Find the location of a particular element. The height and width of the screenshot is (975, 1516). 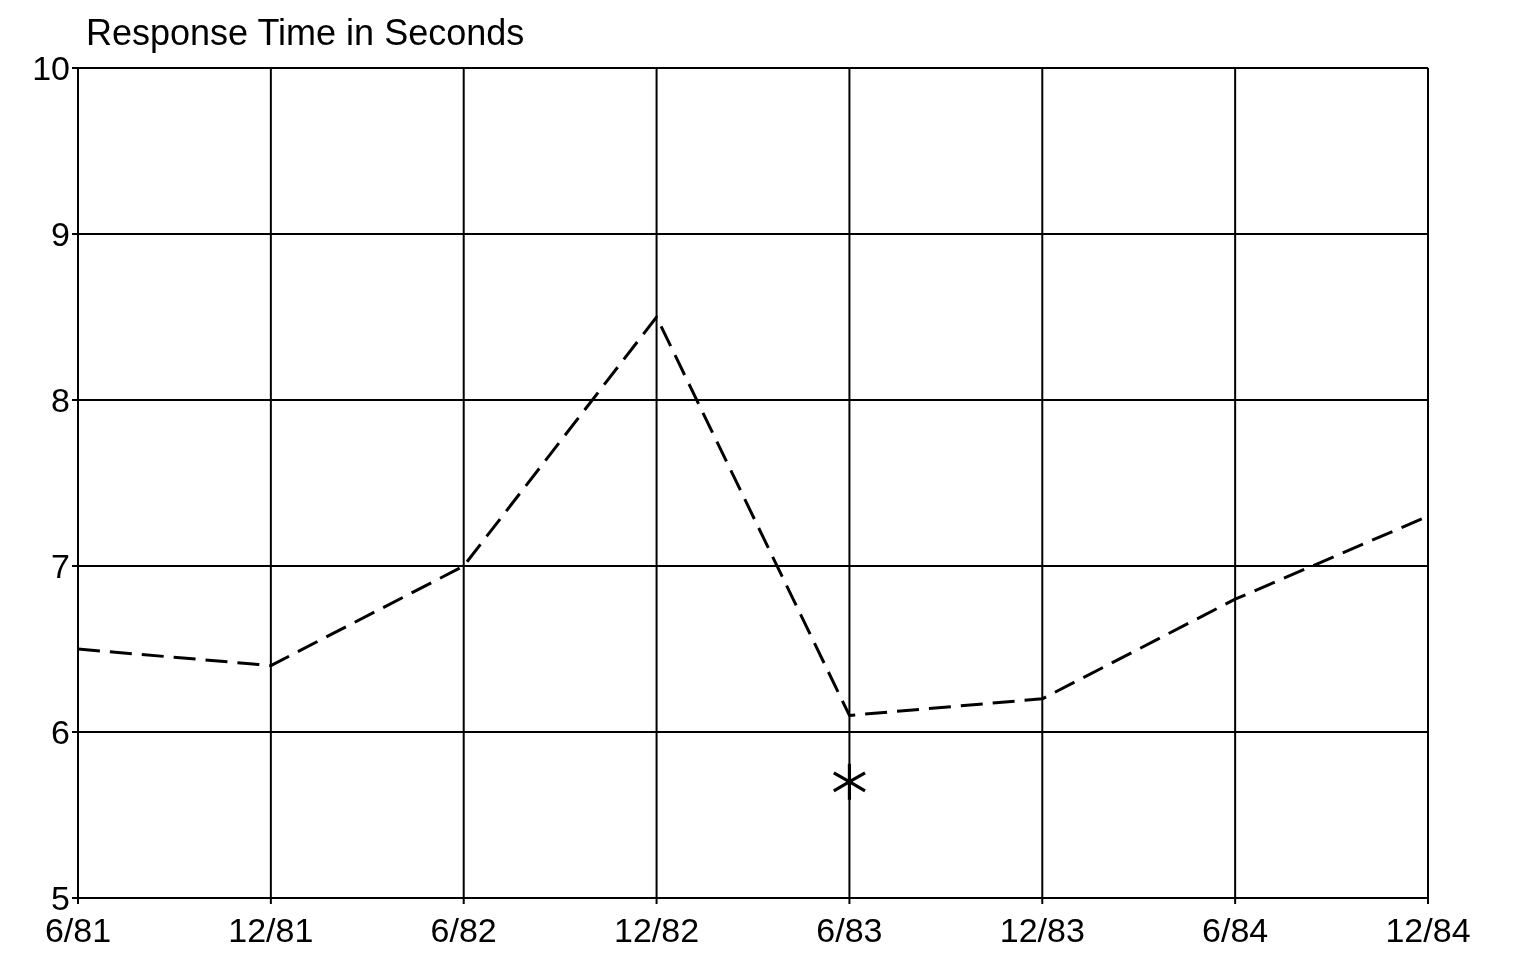

x-tick-label: 12/84 is located at coordinates (1428, 930).